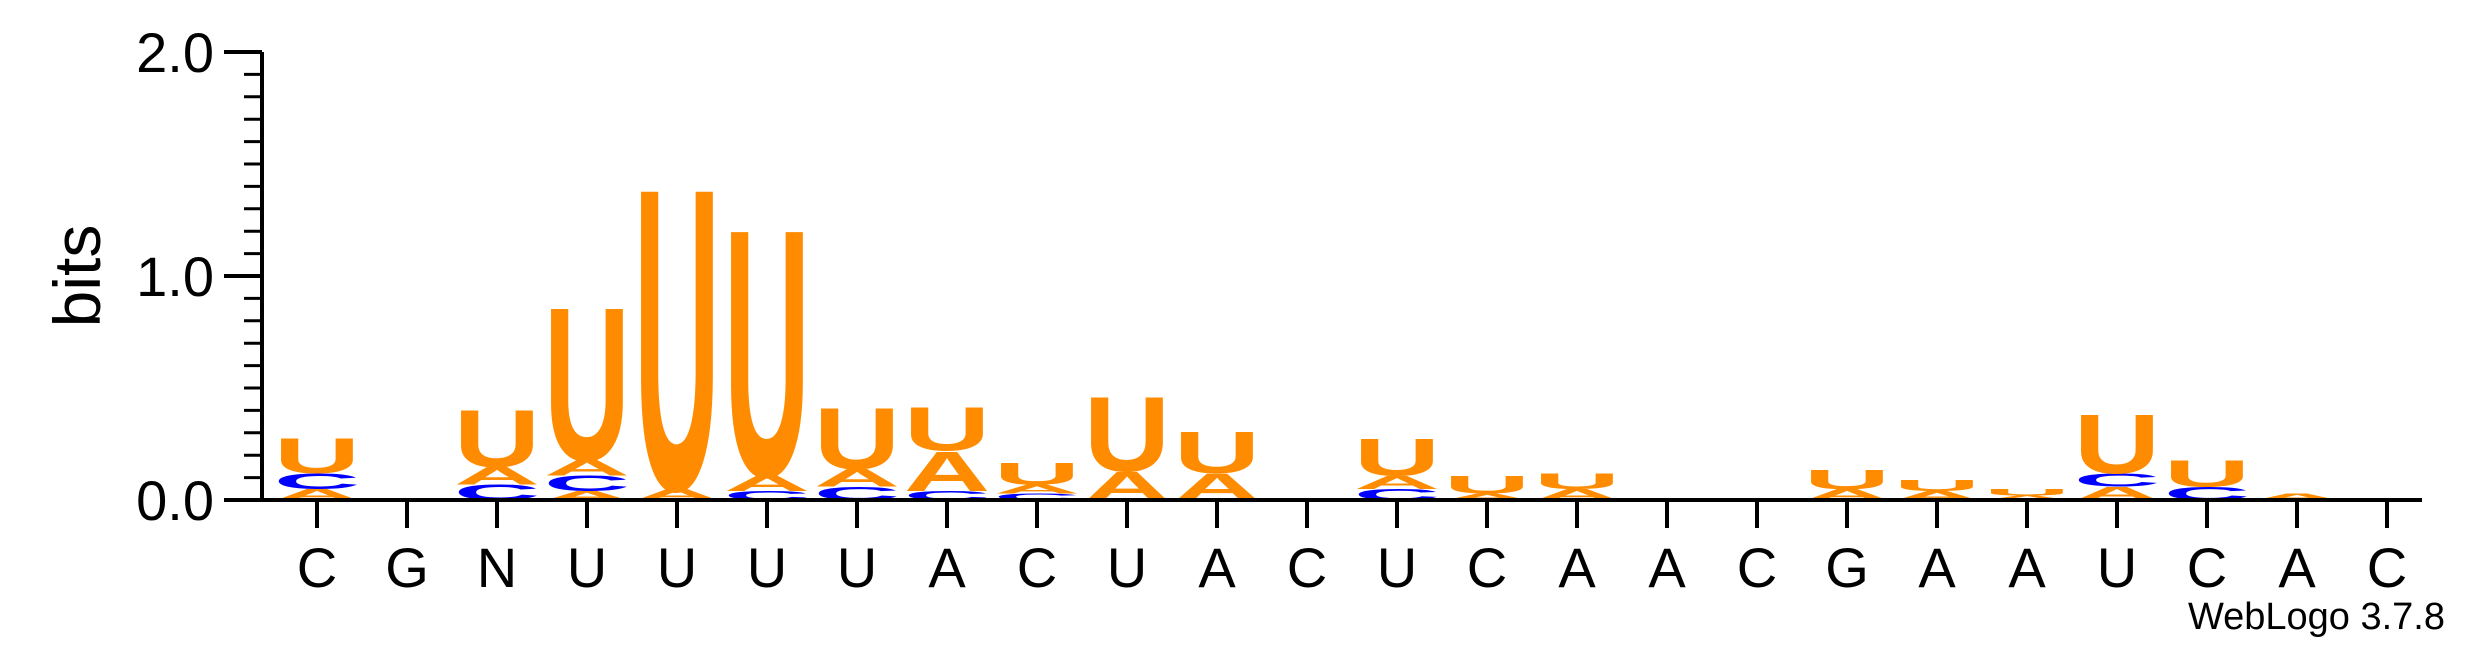 The image size is (2475, 667). I want to click on weblogo-version-label: WebLogo 3.7.8, so click(2316, 617).